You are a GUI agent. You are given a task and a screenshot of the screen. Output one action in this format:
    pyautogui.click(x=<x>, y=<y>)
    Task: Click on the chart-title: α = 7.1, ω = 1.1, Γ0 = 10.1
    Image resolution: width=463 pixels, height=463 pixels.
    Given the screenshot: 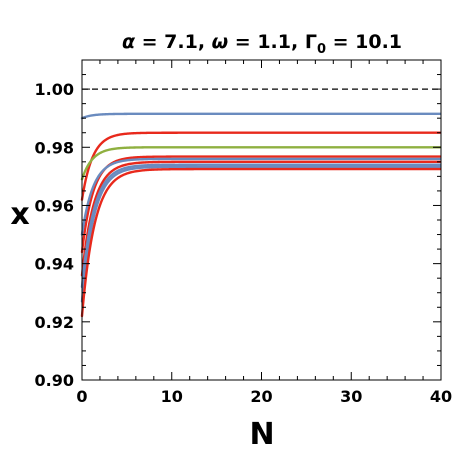 What is the action you would take?
    pyautogui.click(x=262, y=44)
    